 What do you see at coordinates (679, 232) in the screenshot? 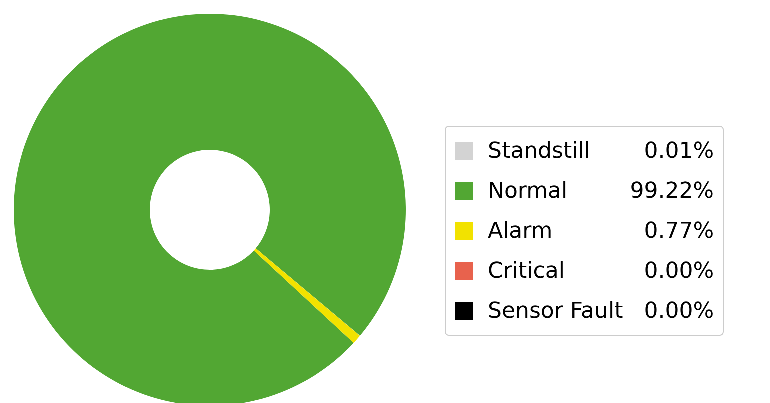
I see `data-label: 0.77%` at bounding box center [679, 232].